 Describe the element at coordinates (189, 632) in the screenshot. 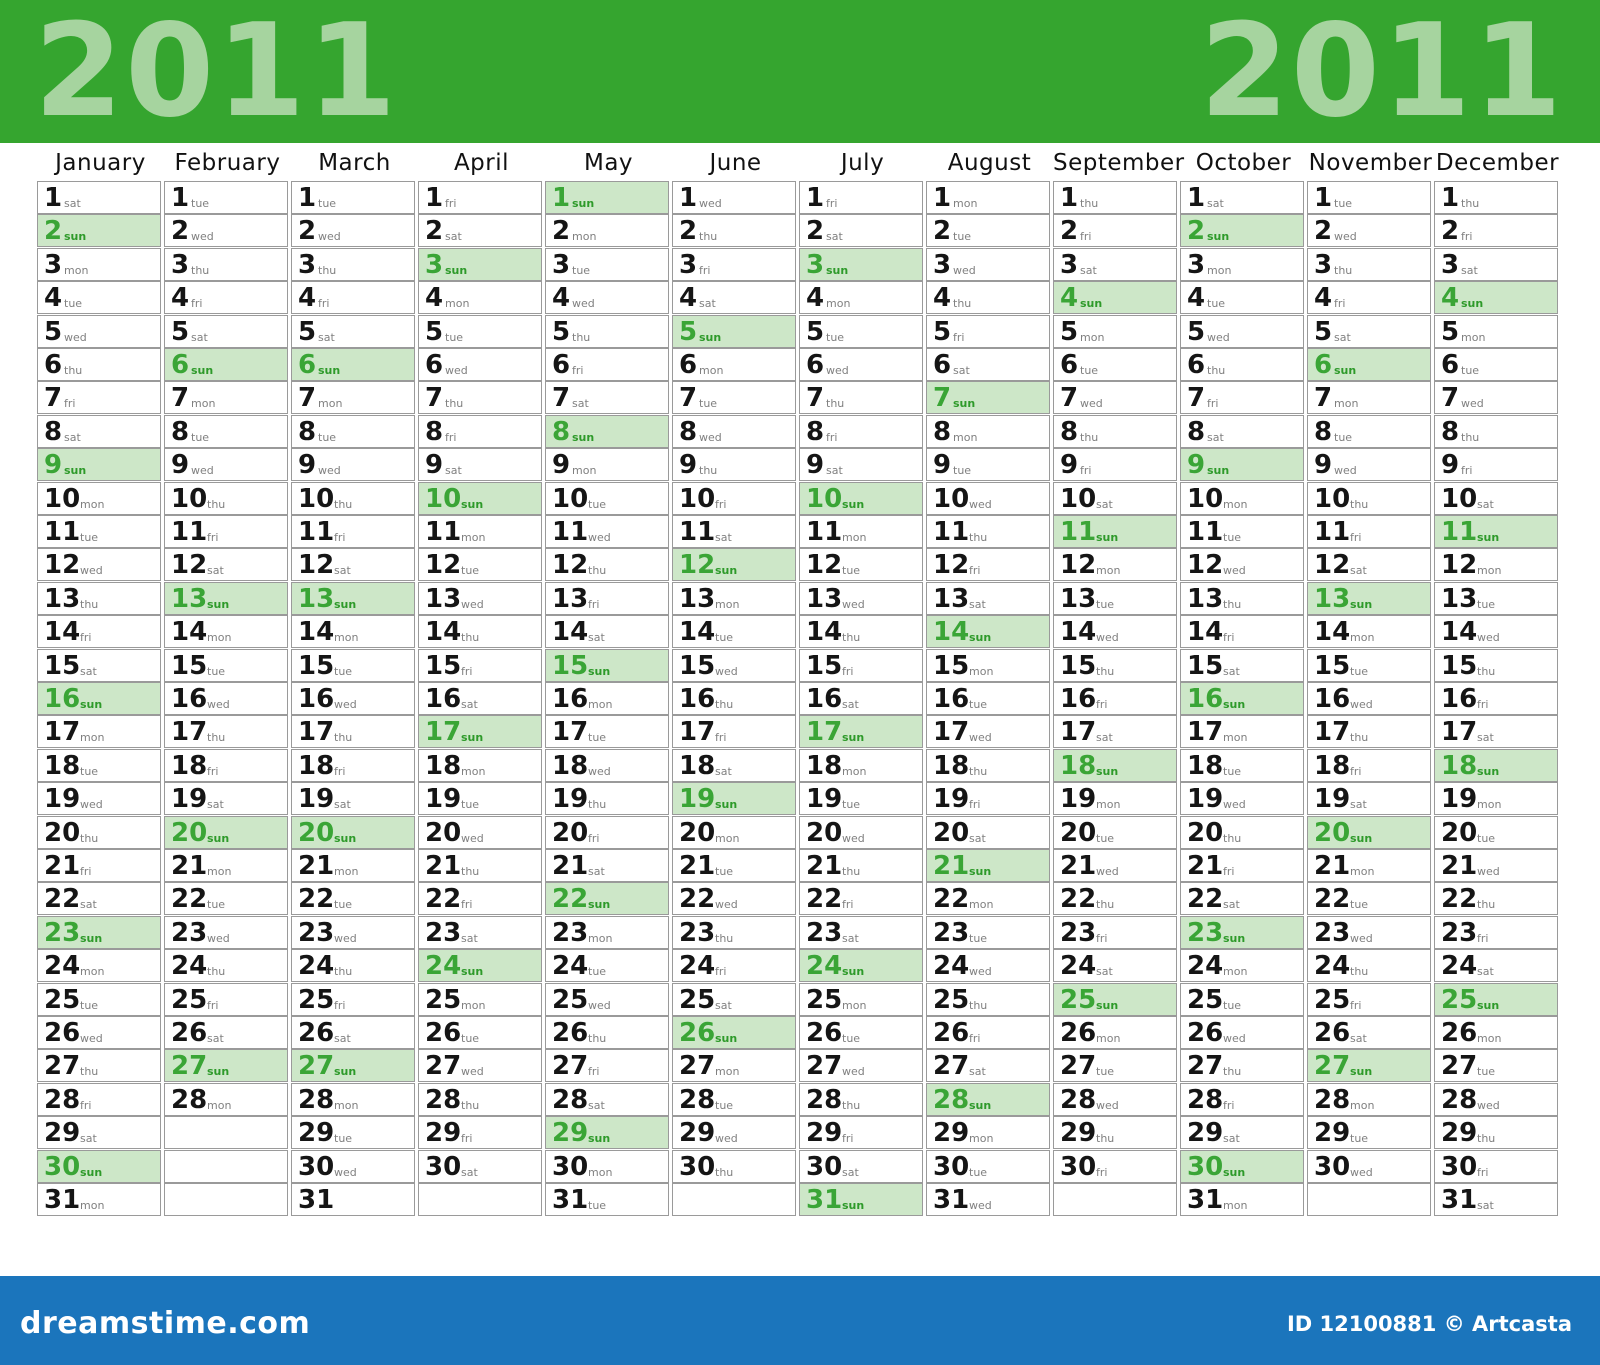

I see `day-number: 14` at that location.